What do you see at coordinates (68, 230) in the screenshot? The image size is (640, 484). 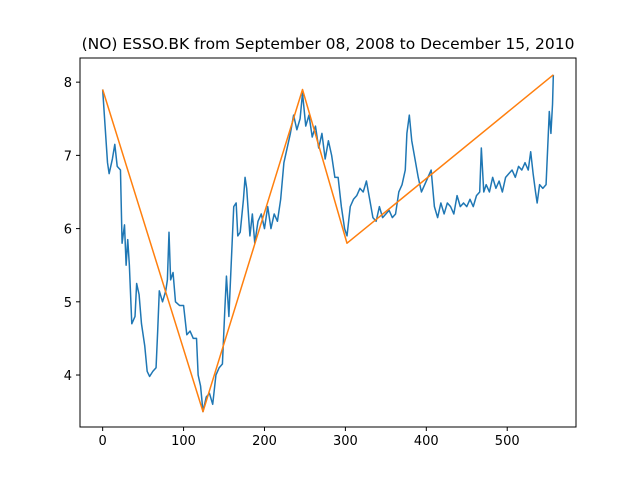 I see `y-tick-label: 6` at bounding box center [68, 230].